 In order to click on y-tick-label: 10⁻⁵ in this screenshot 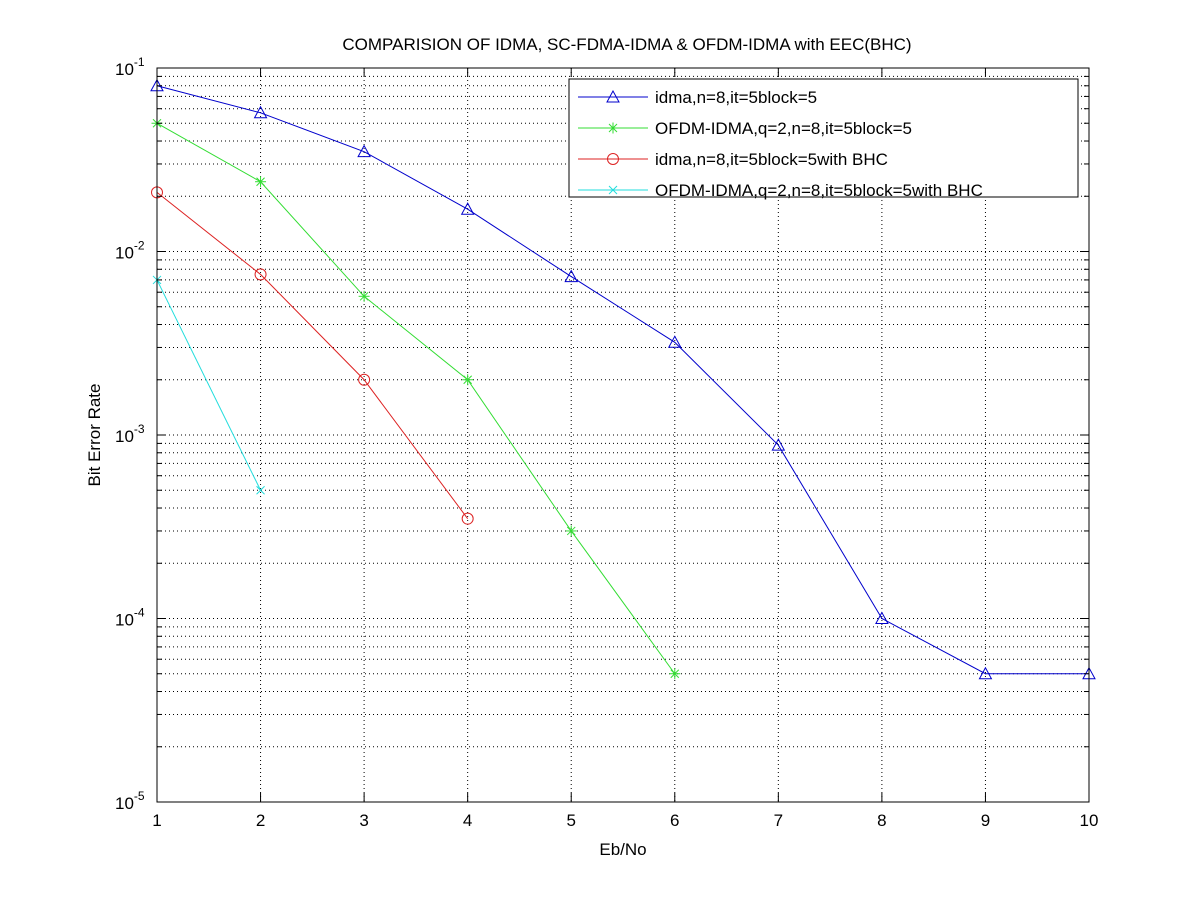, I will do `click(130, 801)`.